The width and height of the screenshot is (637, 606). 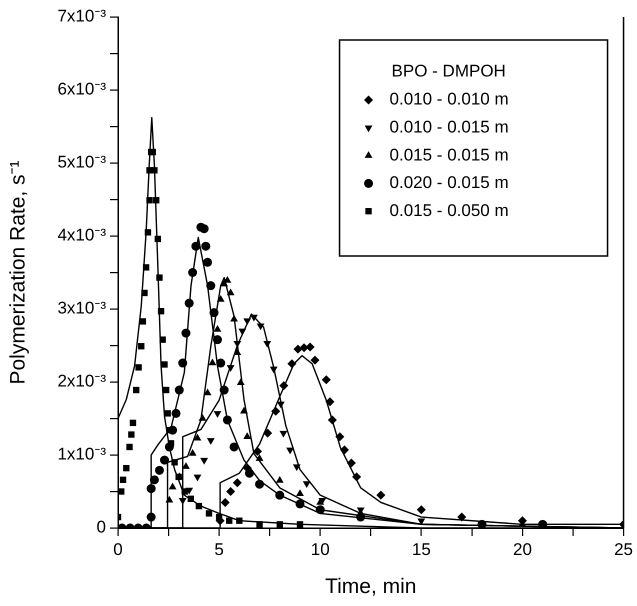 What do you see at coordinates (370, 586) in the screenshot?
I see `x-axis-title: Time, min` at bounding box center [370, 586].